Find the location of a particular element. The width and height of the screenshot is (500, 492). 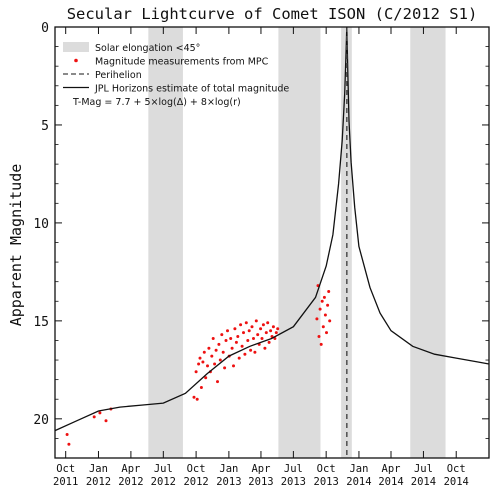

x-tick-month: Jul is located at coordinates (423, 469).